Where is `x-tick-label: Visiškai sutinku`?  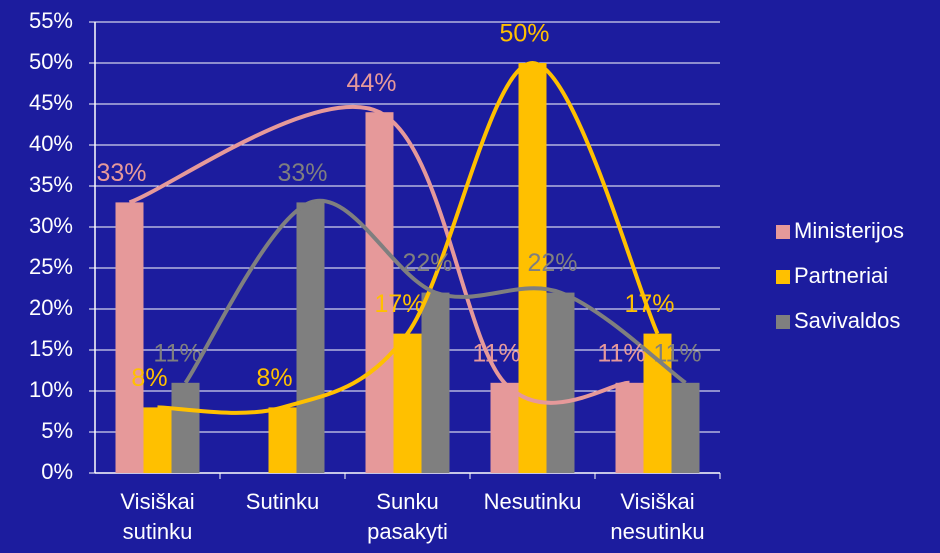
x-tick-label: Visiškai sutinku is located at coordinates (157, 516).